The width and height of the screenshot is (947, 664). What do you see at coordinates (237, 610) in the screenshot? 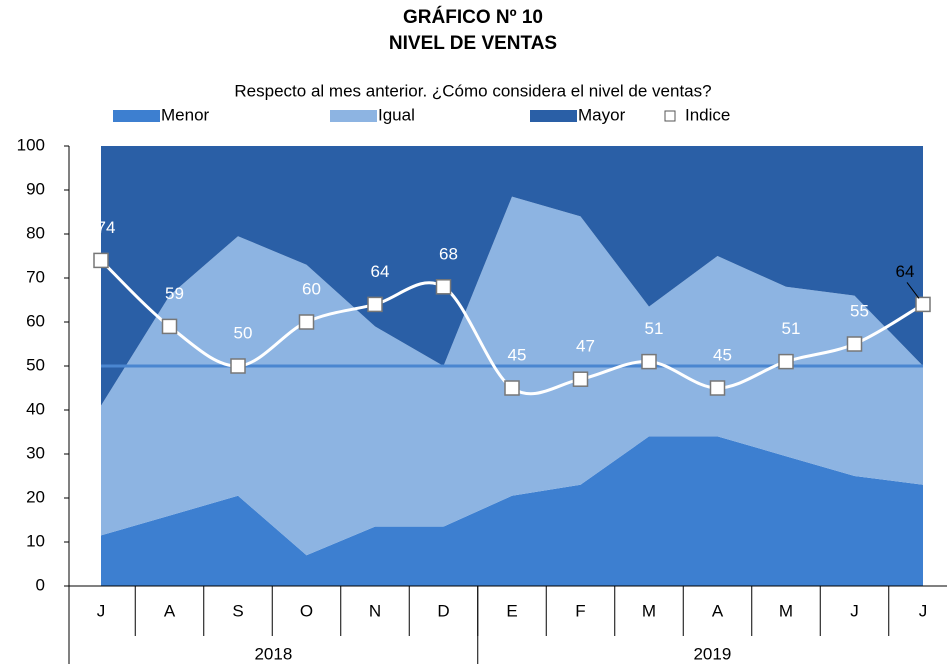
I see `x-tick-label: S` at bounding box center [237, 610].